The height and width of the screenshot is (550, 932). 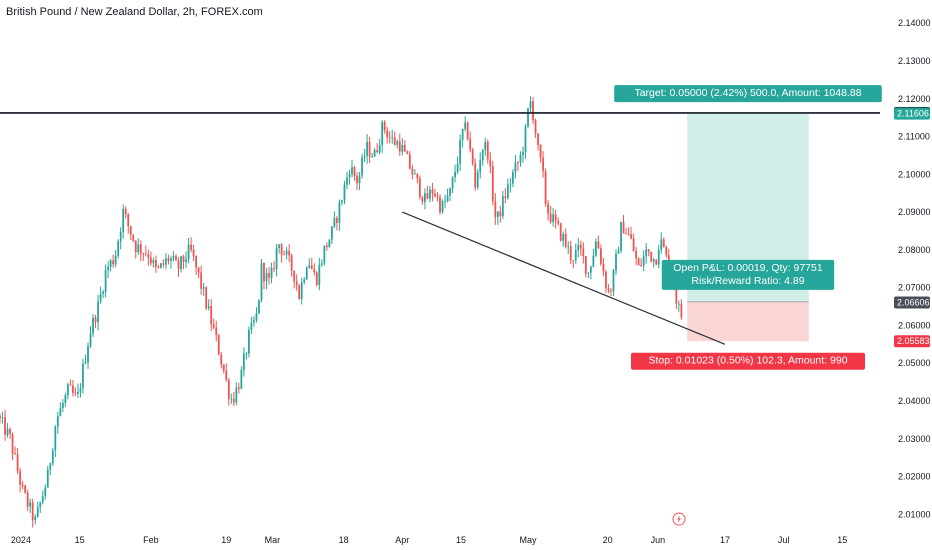 I want to click on alert-icon, so click(x=679, y=519).